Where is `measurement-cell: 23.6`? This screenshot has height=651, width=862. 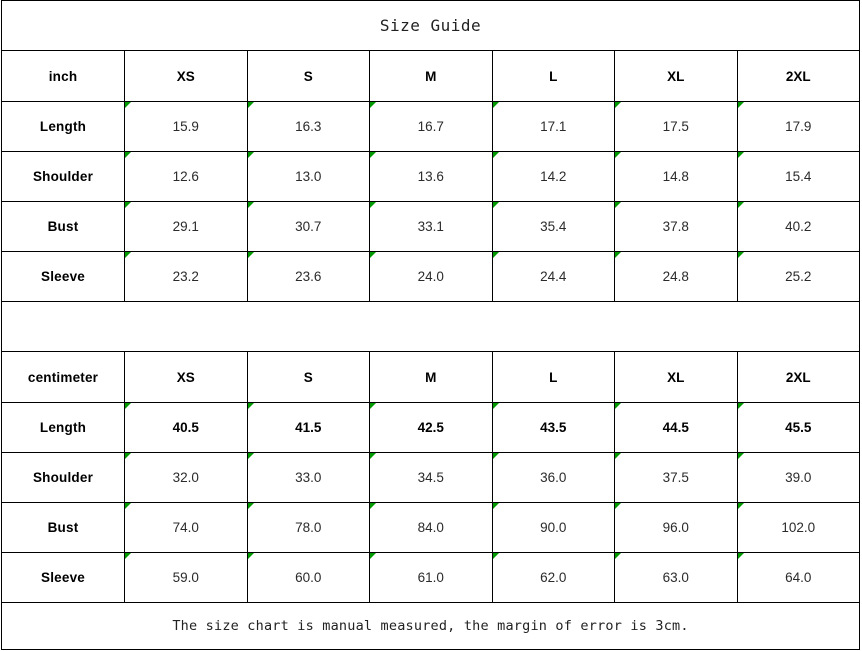
measurement-cell: 23.6 is located at coordinates (308, 276).